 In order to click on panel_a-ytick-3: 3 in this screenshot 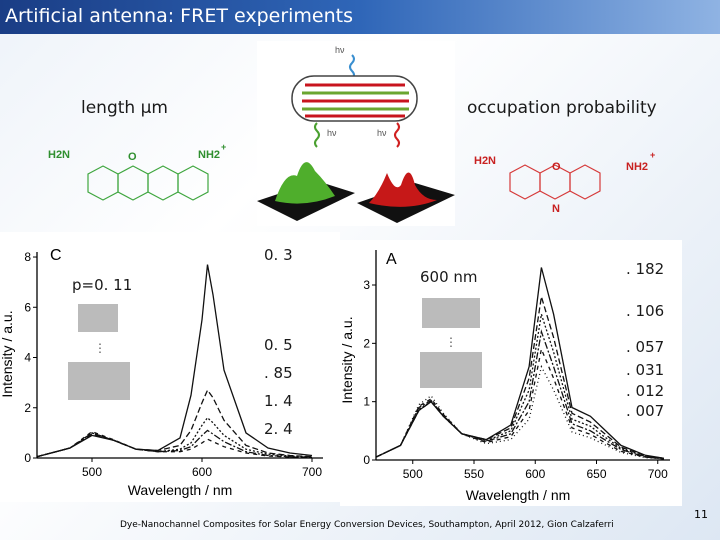, I will do `click(366, 285)`.